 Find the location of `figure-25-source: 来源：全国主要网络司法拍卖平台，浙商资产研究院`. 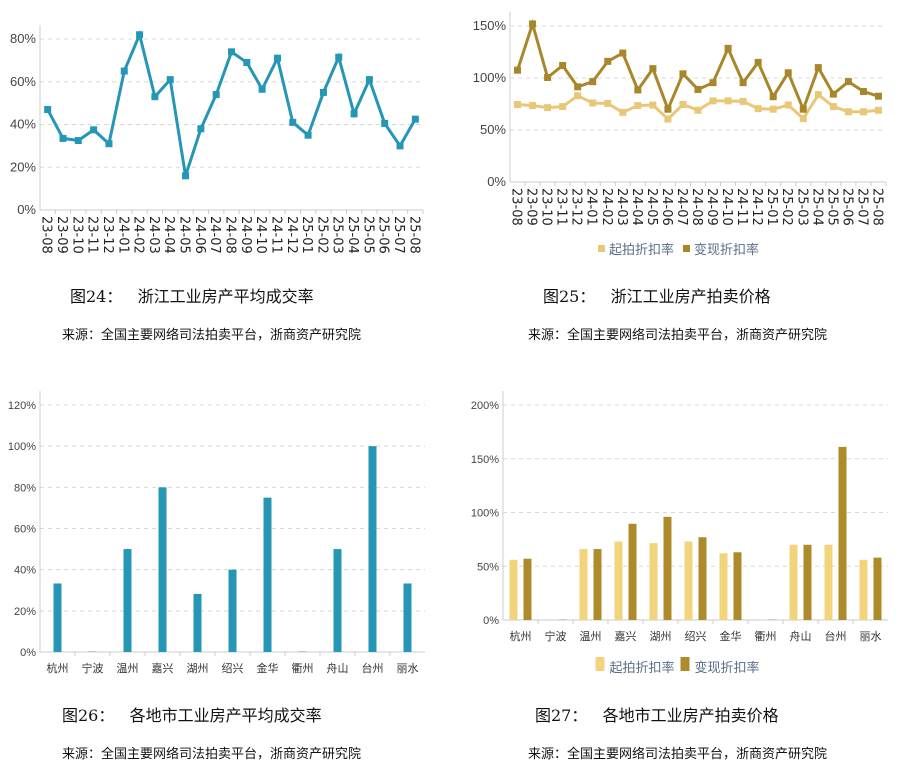

figure-25-source: 来源：全国主要网络司法拍卖平台，浙商资产研究院 is located at coordinates (678, 335).